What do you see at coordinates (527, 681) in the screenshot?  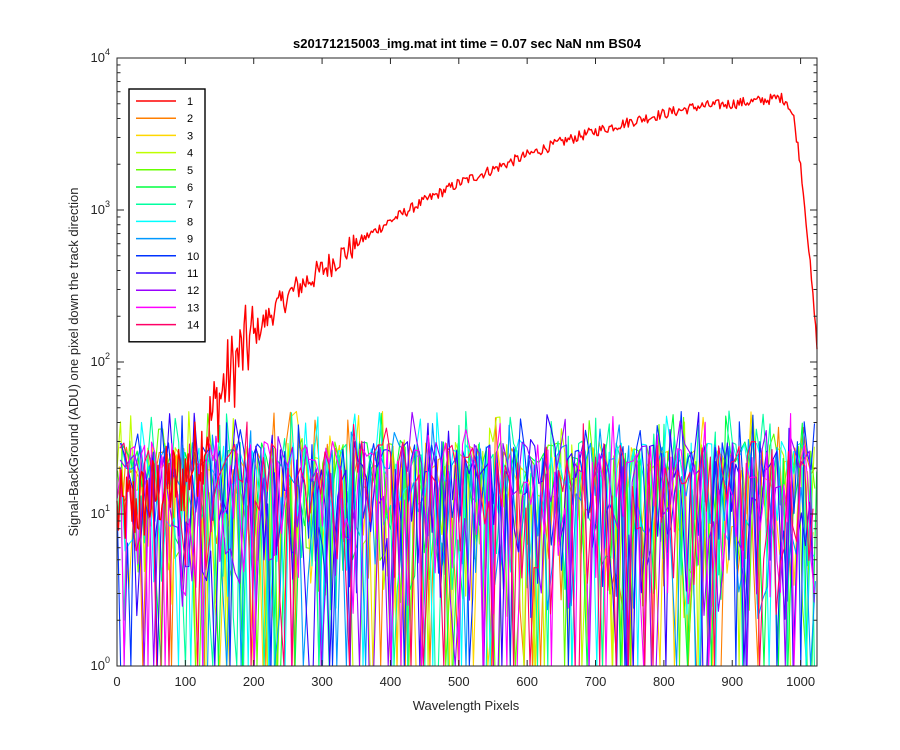 I see `x-tick-label: 600` at bounding box center [527, 681].